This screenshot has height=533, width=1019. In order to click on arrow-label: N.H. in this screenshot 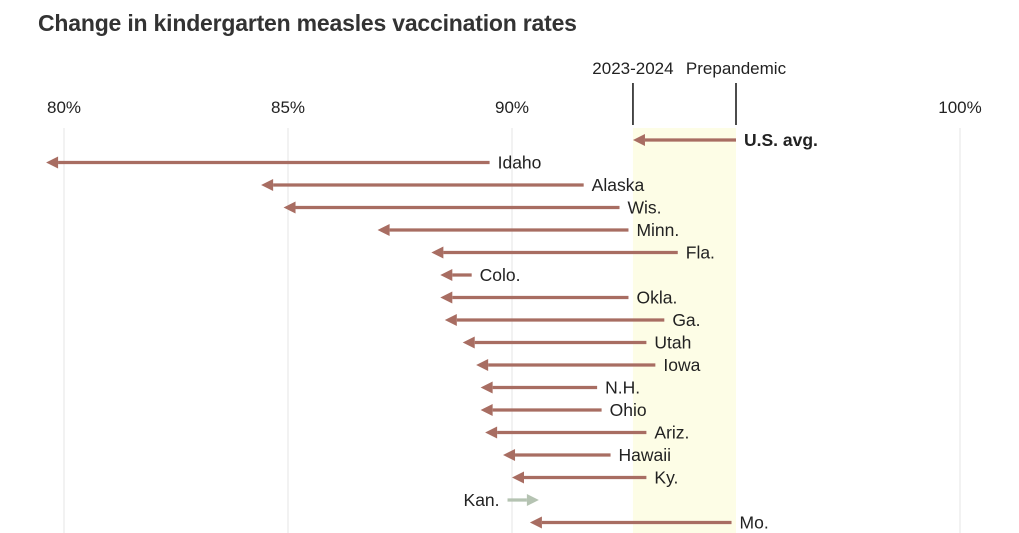, I will do `click(622, 388)`.